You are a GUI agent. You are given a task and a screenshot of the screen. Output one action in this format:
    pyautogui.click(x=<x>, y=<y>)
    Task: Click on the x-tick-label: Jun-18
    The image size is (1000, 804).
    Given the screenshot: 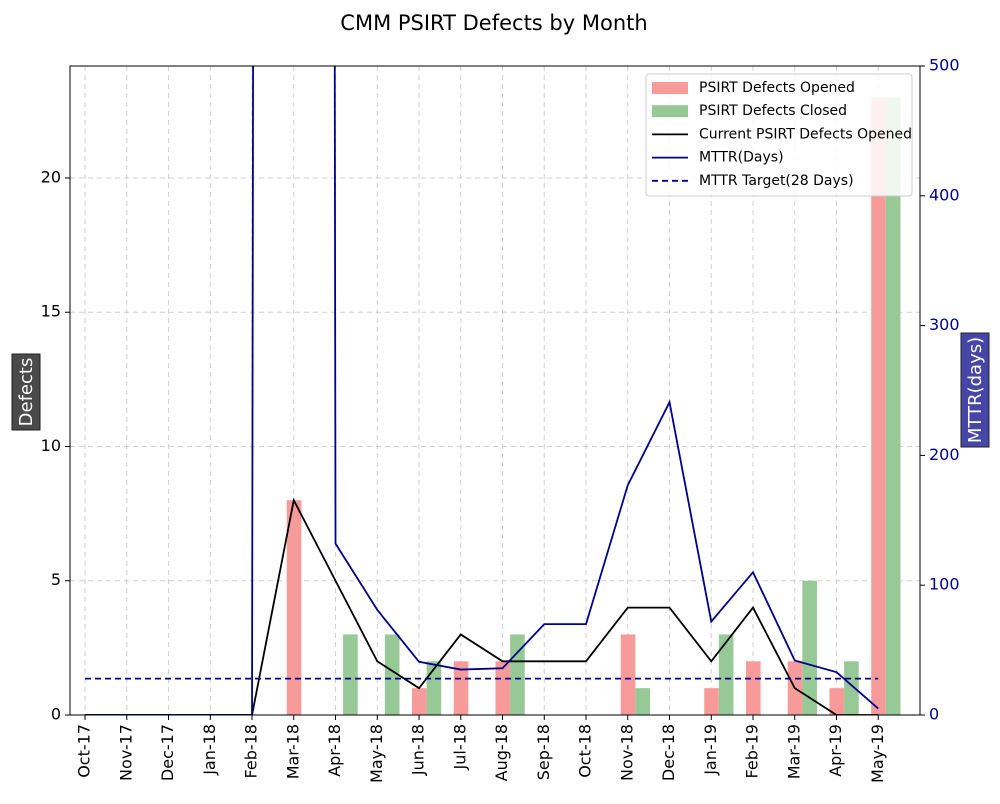 What is the action you would take?
    pyautogui.click(x=418, y=750)
    